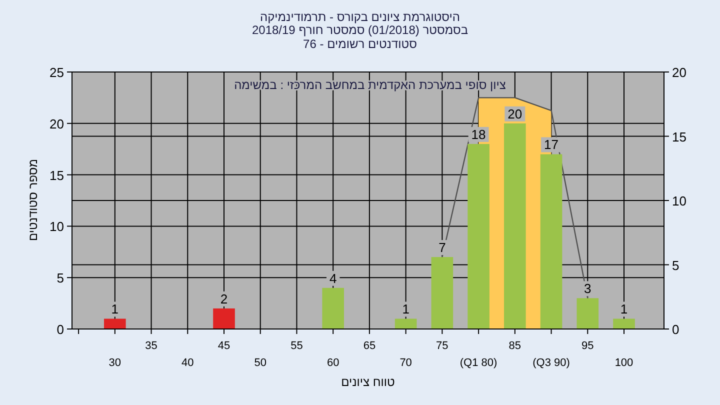 The image size is (720, 405). I want to click on data-label: 20, so click(515, 114).